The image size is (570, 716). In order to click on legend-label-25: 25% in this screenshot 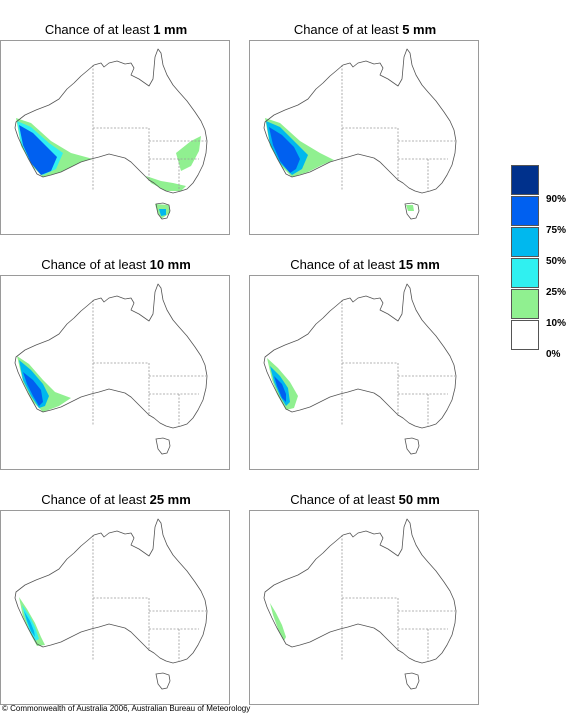, I will do `click(556, 292)`.